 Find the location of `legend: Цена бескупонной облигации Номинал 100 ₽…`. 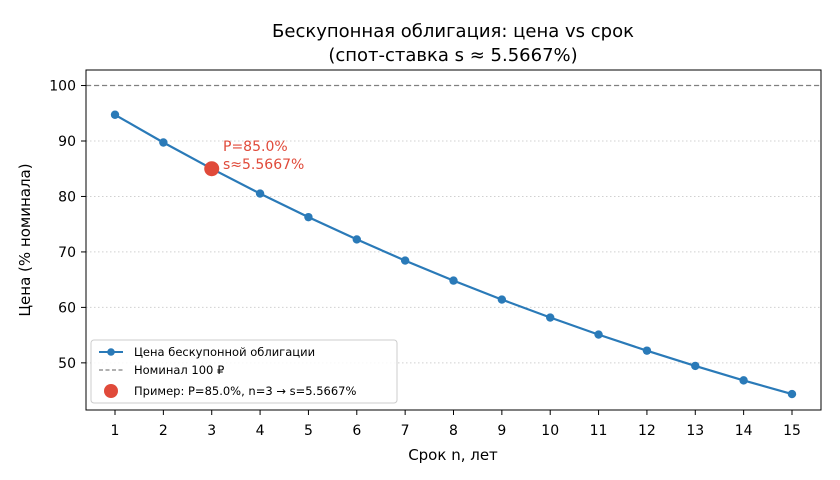

legend: Цена бескупонной облигации Номинал 100 ₽… is located at coordinates (244, 371).